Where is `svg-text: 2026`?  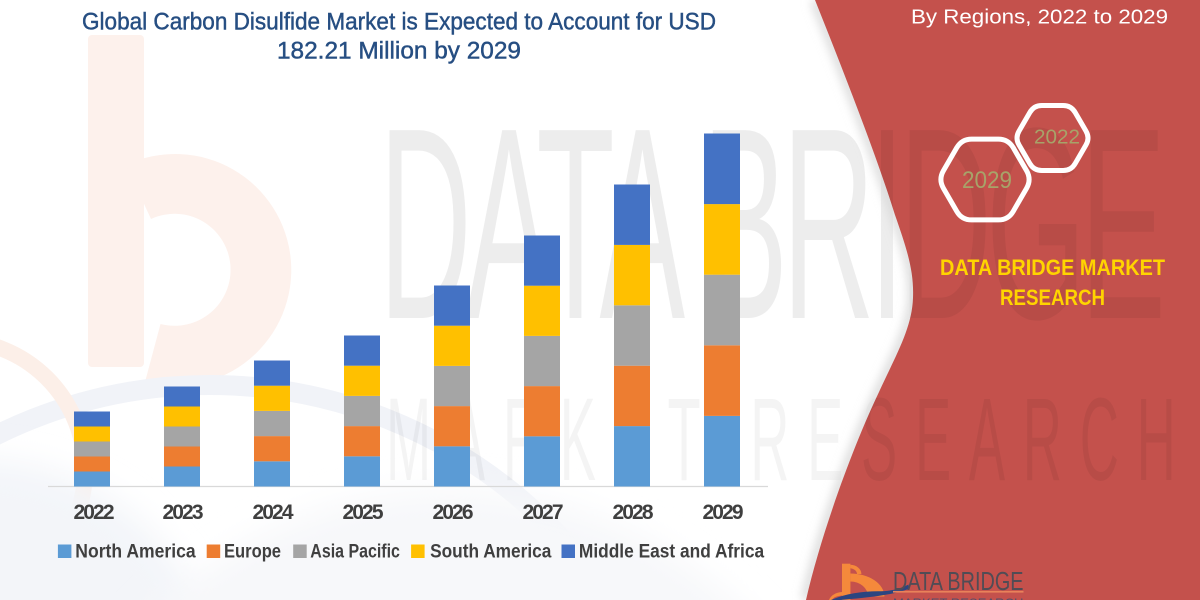 svg-text: 2026 is located at coordinates (453, 512).